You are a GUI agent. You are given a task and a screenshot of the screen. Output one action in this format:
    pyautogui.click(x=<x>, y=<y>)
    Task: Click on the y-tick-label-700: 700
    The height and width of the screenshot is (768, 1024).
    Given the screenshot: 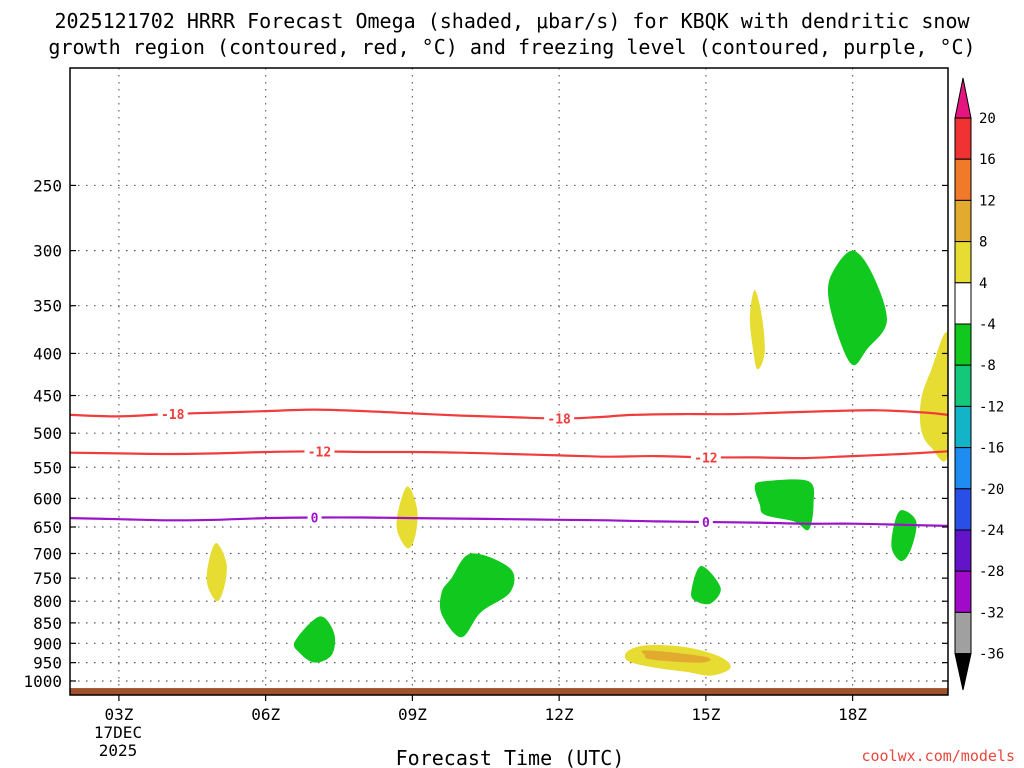 What is the action you would take?
    pyautogui.click(x=47, y=553)
    